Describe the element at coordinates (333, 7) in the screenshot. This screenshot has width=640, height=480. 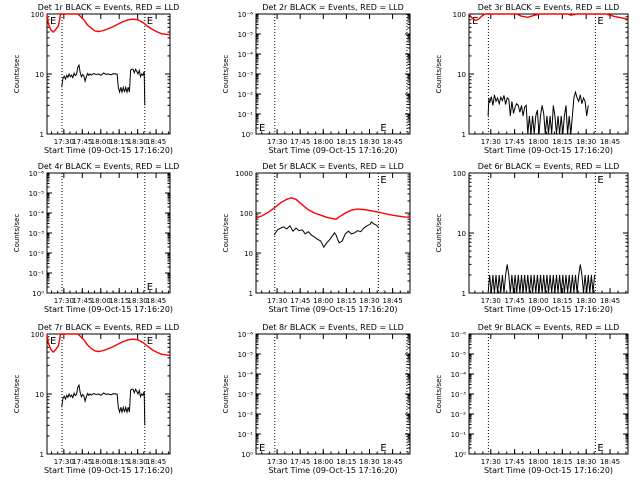
I see `panel-title: Det 2r BLACK = Events, RED = LLD` at that location.